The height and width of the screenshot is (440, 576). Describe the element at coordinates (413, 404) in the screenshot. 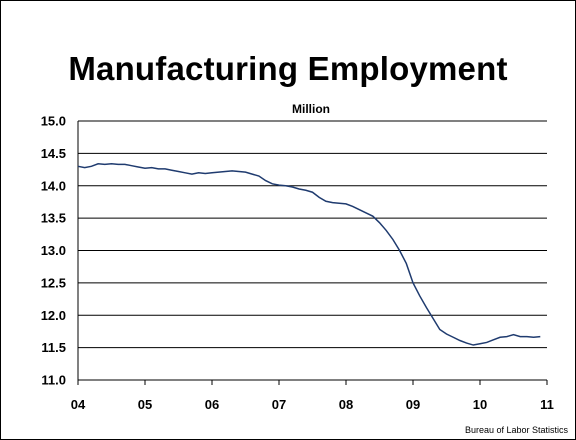

I see `x-tick-label: 09` at that location.